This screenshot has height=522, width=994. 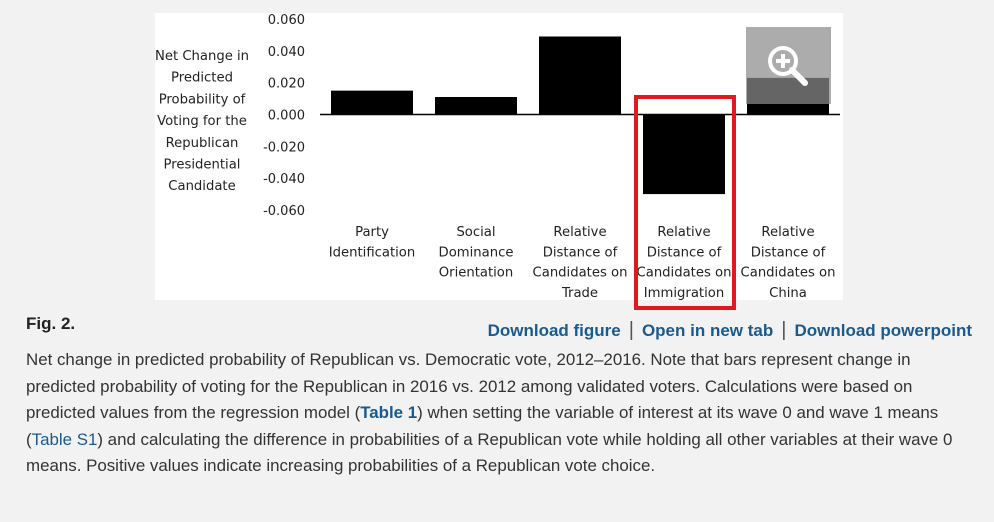 I want to click on table-s1-link: Table S1, so click(x=64, y=439).